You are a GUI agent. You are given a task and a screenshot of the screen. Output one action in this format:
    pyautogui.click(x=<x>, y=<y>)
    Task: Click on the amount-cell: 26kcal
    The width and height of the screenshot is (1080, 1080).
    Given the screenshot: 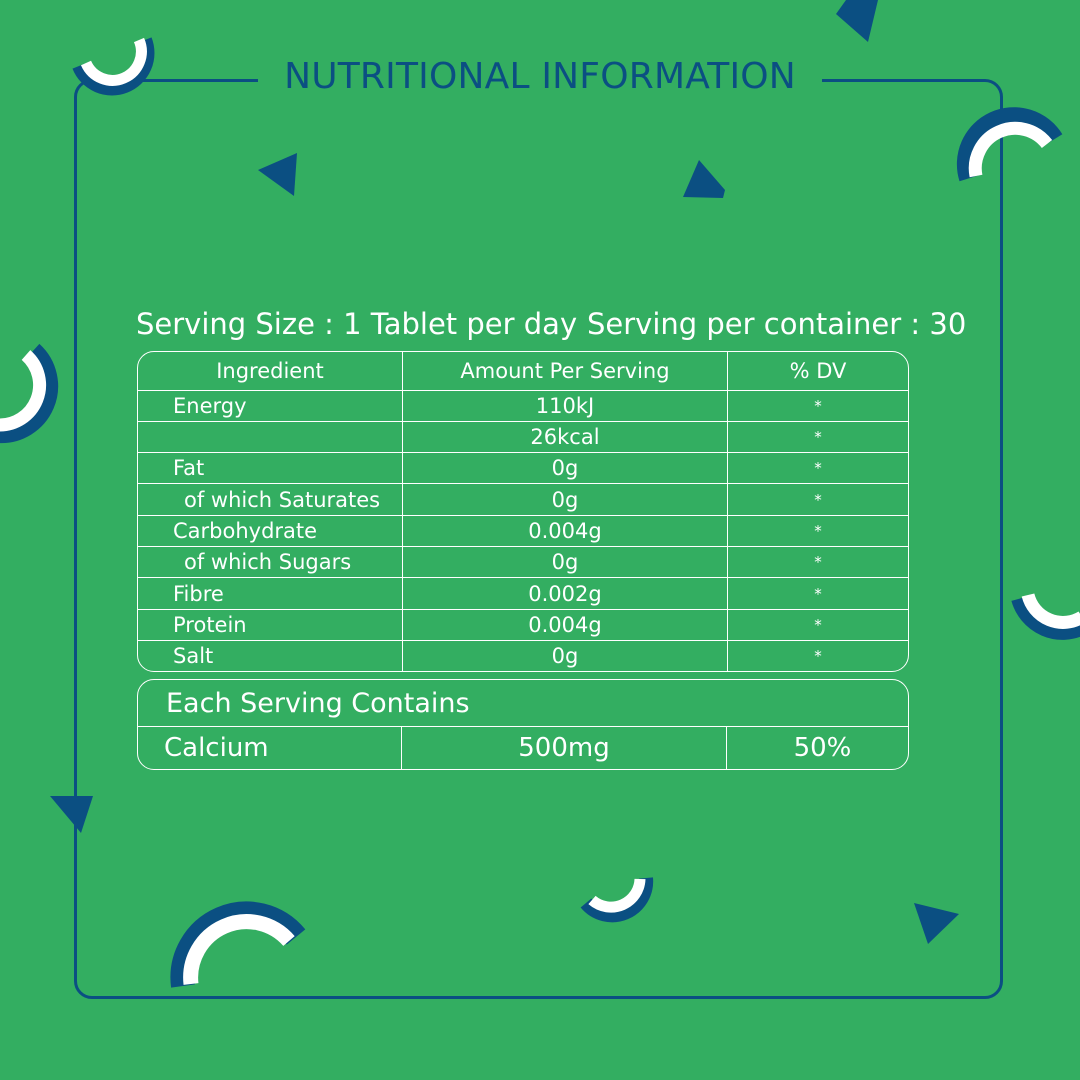 What is the action you would take?
    pyautogui.click(x=564, y=437)
    